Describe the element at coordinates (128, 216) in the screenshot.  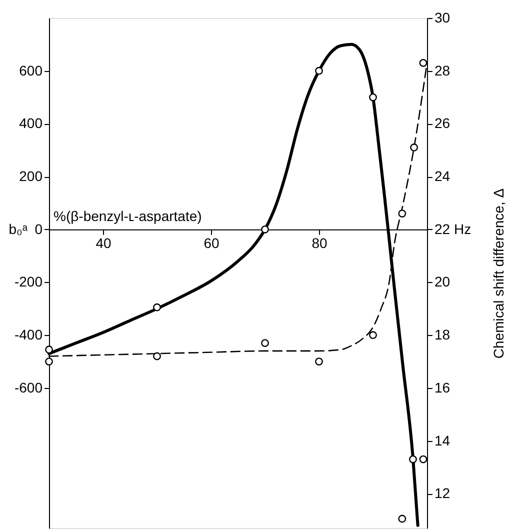
I see `x-axis-title: %(β-benzyl-ʟ-aspartate)` at that location.